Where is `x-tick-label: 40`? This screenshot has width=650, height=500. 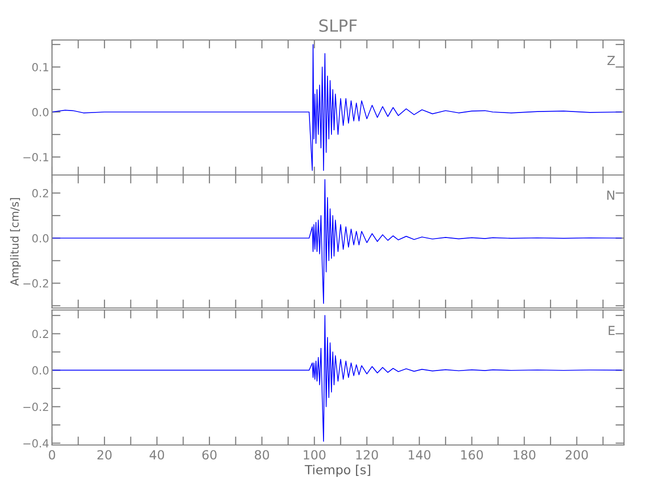
x-tick-label: 40 is located at coordinates (157, 455).